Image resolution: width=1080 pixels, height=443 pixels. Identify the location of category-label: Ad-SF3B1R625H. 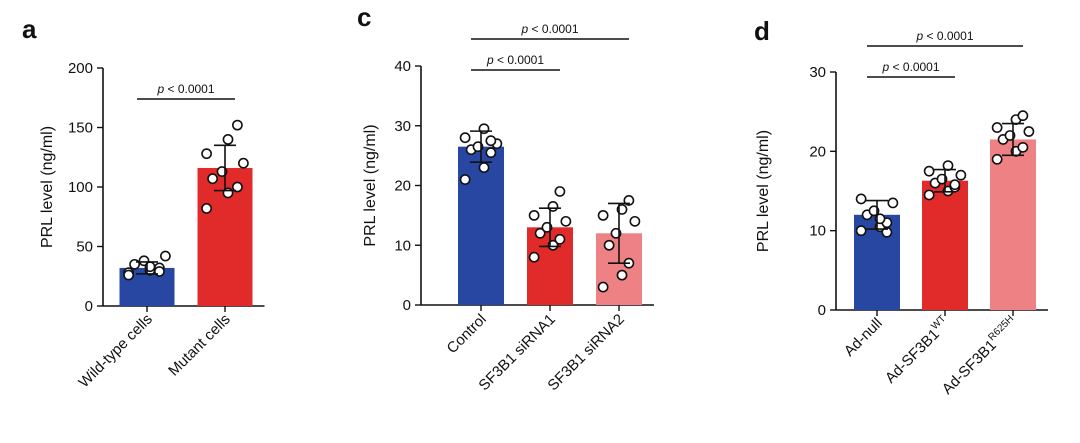
(979, 355).